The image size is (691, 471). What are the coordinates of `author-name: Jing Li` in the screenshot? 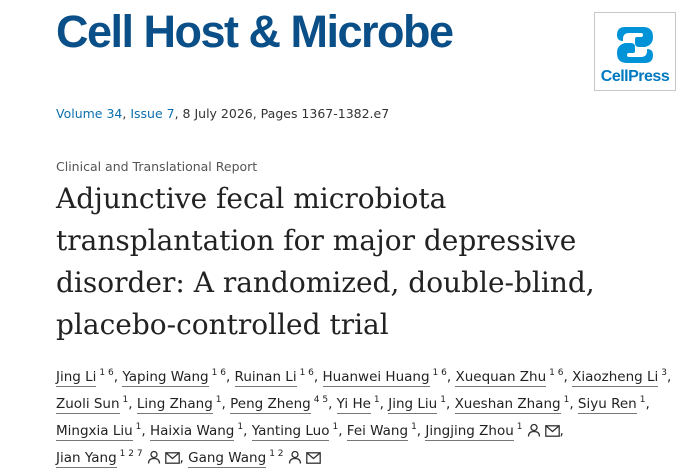 It's located at (76, 377).